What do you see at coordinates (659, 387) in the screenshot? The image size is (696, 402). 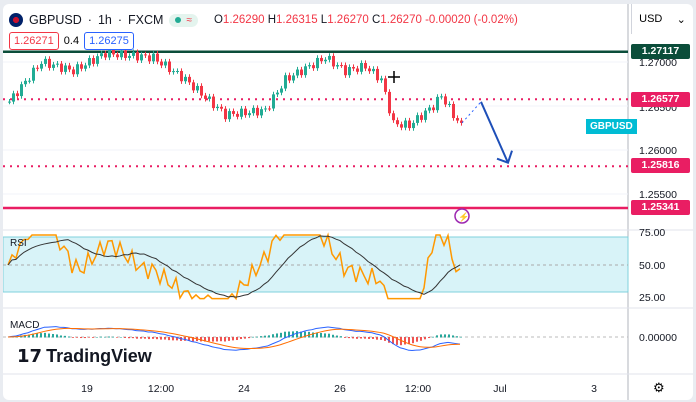 I see `settings-icon: ⚙` at bounding box center [659, 387].